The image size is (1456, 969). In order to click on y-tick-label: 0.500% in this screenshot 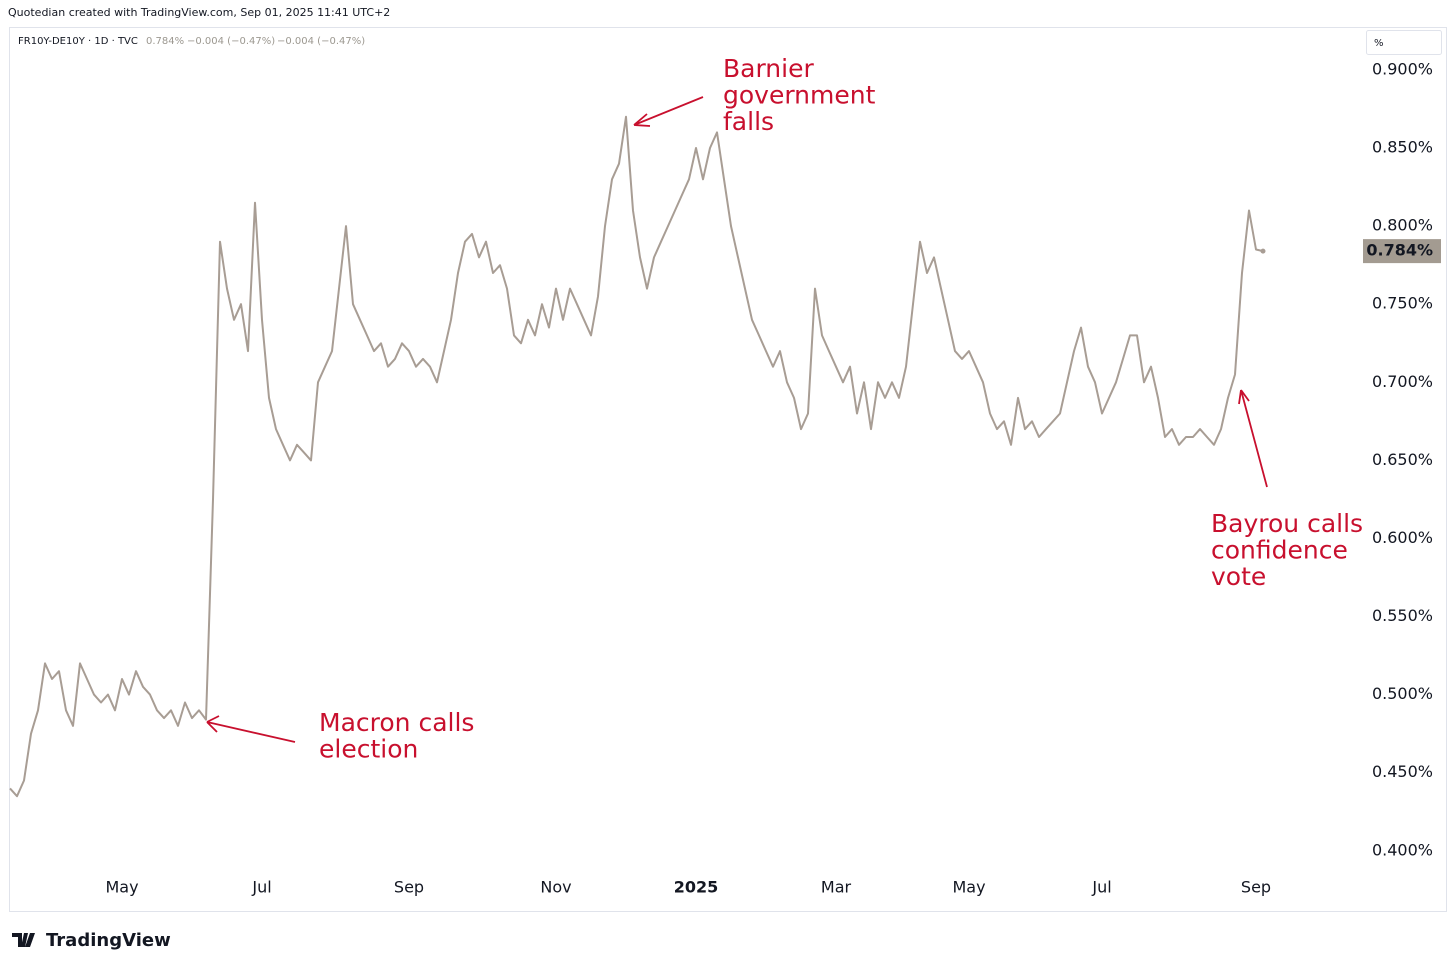, I will do `click(1402, 693)`.